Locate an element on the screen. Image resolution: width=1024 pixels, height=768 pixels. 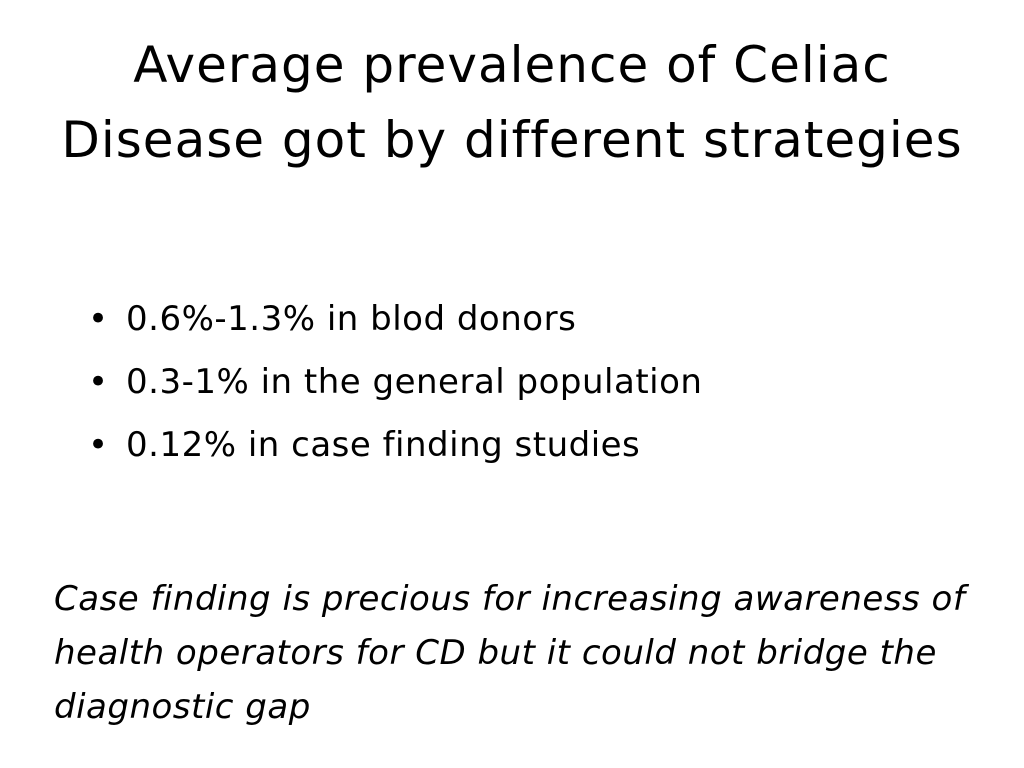
bullet-item-case-finding: • 0.12% in case finding studies is located at coordinates (518, 445).